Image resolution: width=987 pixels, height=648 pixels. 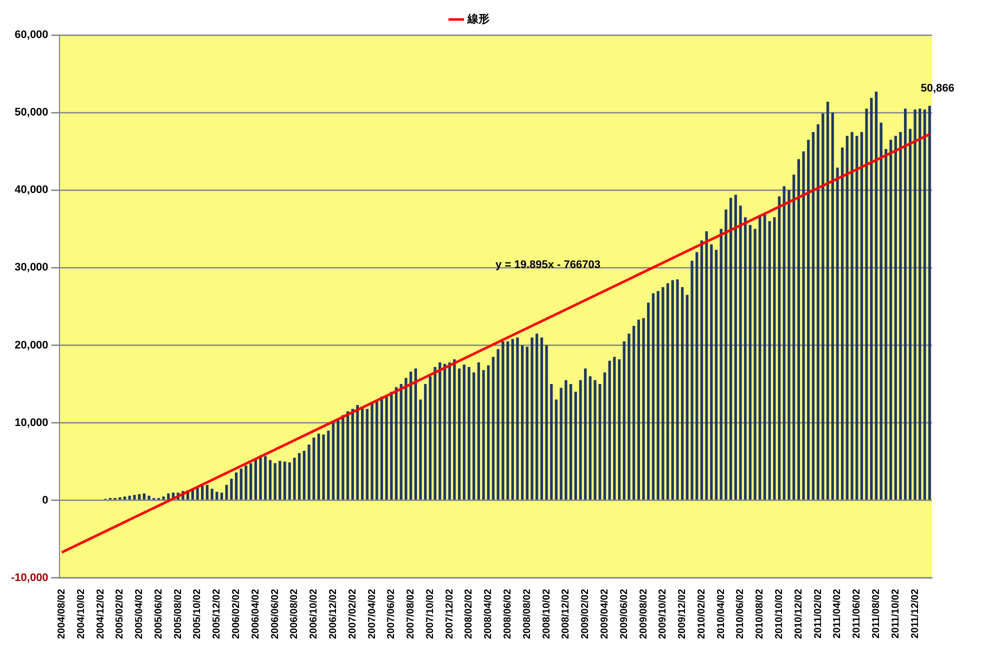 I want to click on x-tick-label: 2008/06/02, so click(x=508, y=614).